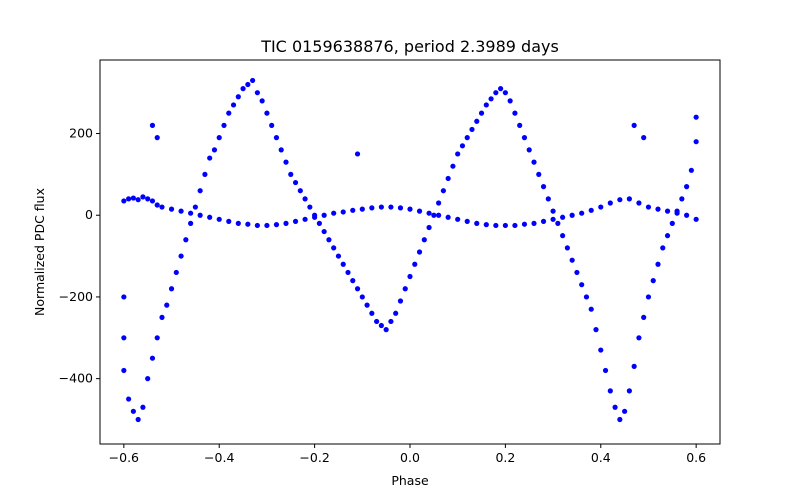  Describe the element at coordinates (39, 252) in the screenshot. I see `y-axis-label: Normalized PDC flux` at that location.